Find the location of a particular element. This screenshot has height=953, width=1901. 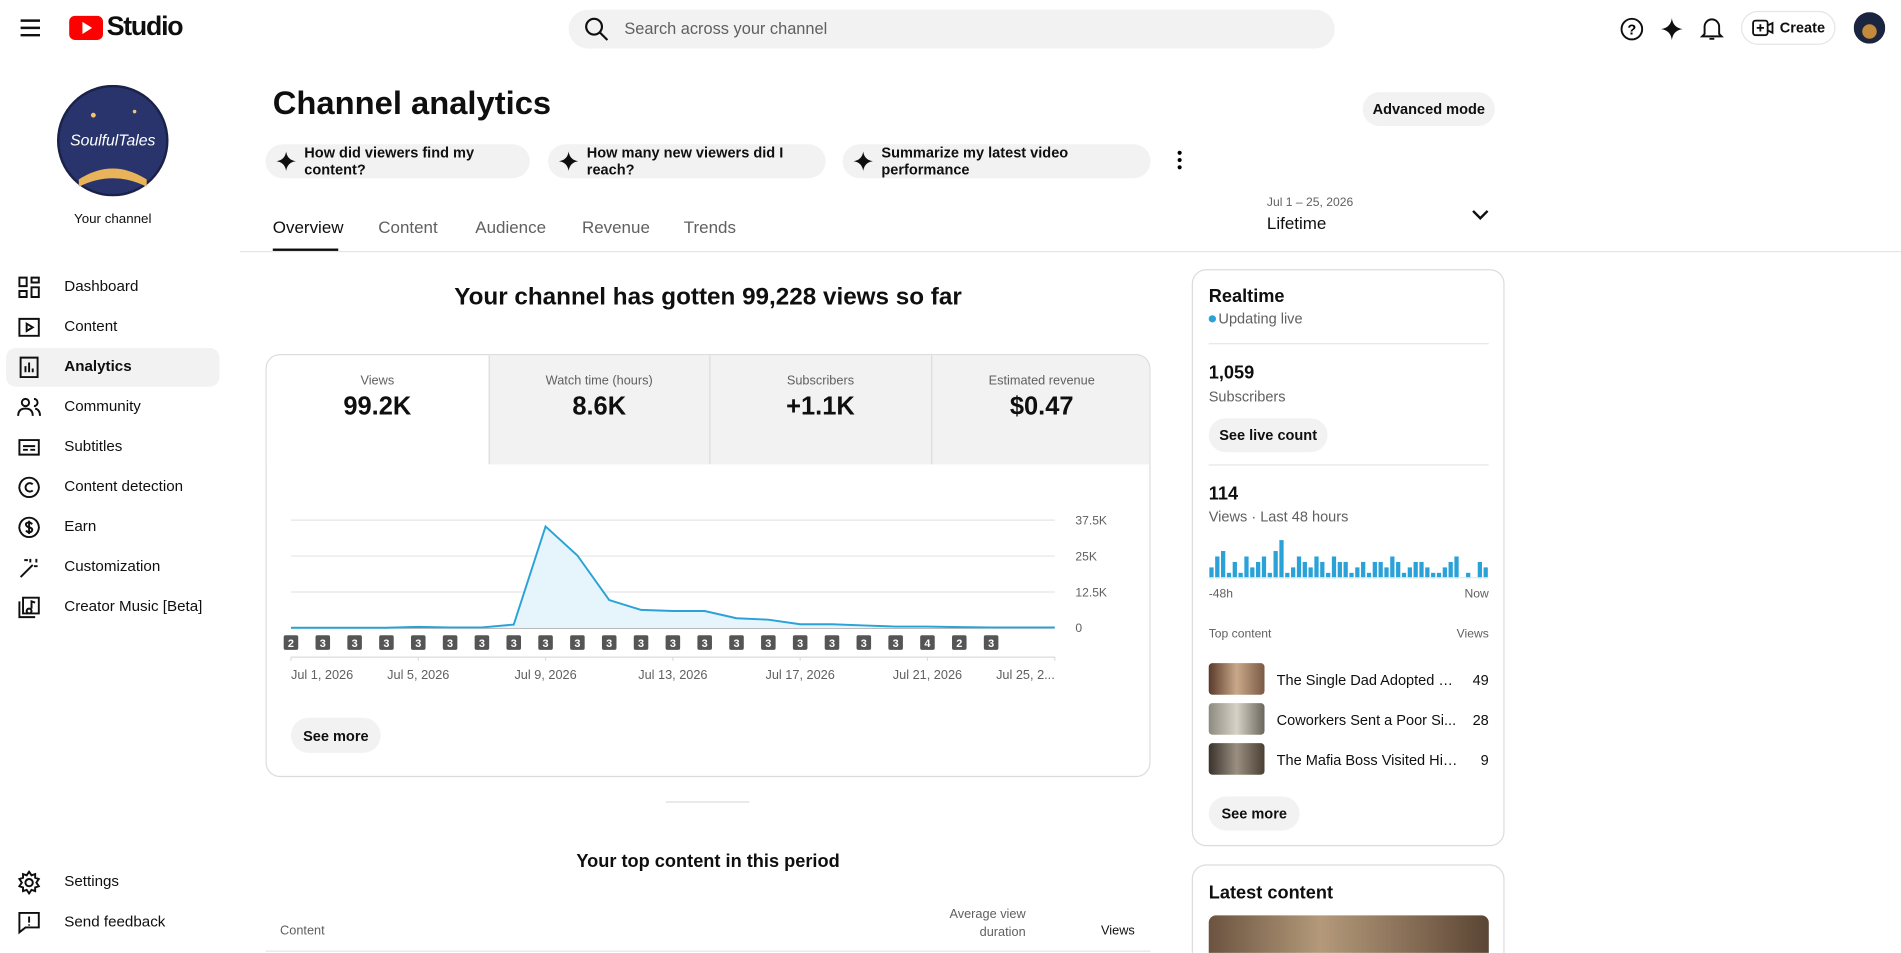

prompt-chip: How many new viewers did I reach? is located at coordinates (686, 161).